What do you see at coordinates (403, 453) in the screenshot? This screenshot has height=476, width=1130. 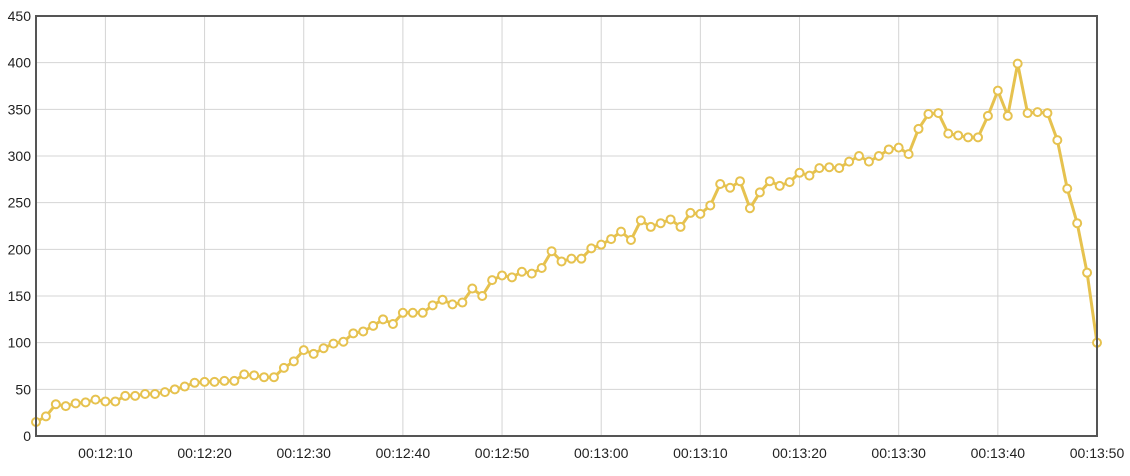 I see `x-tick-label: 00:12:40` at bounding box center [403, 453].